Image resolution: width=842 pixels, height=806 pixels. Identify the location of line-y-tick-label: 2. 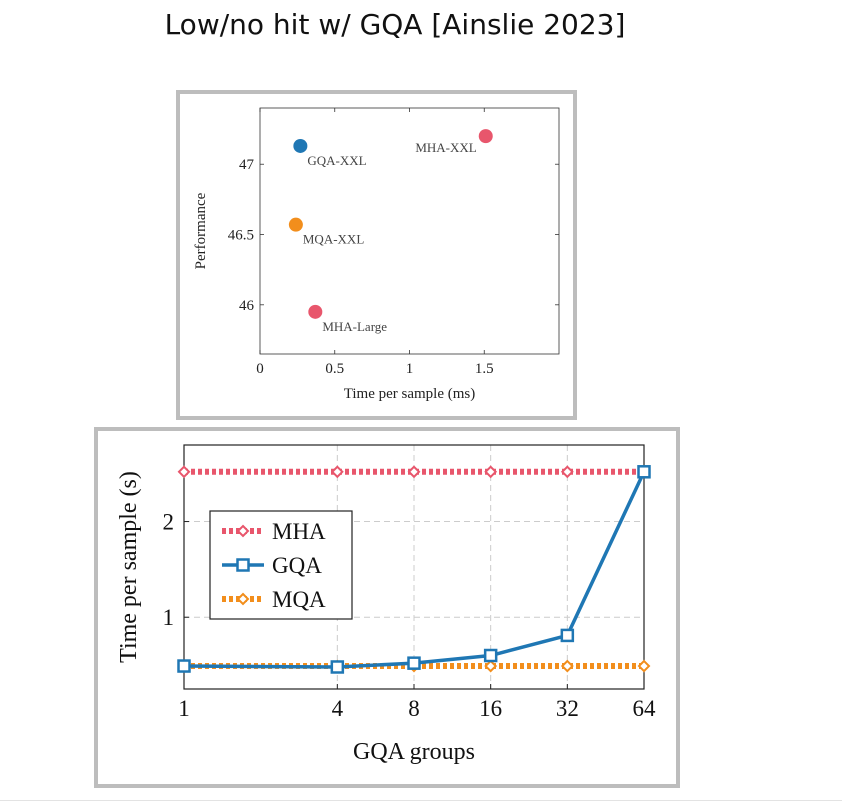
(169, 522).